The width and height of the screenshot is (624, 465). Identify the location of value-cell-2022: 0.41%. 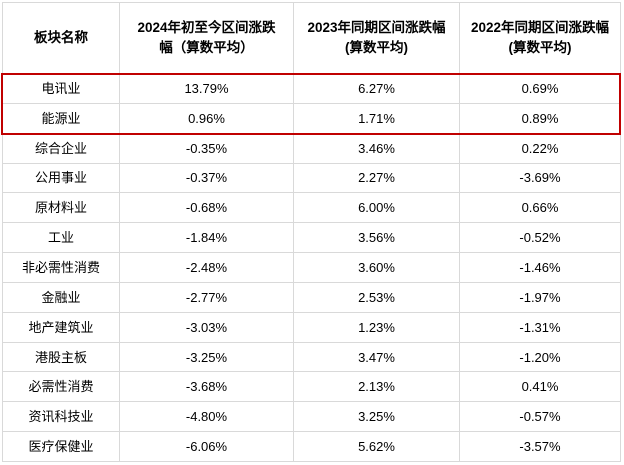
(540, 387).